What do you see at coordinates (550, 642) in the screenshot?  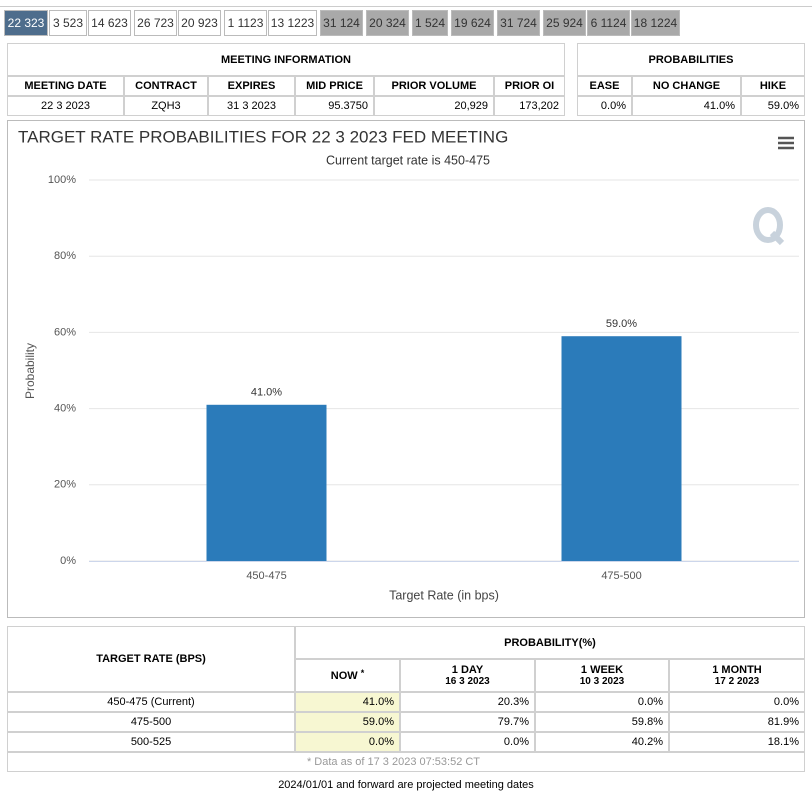 I see `group-header: PROBABILITY(%)` at bounding box center [550, 642].